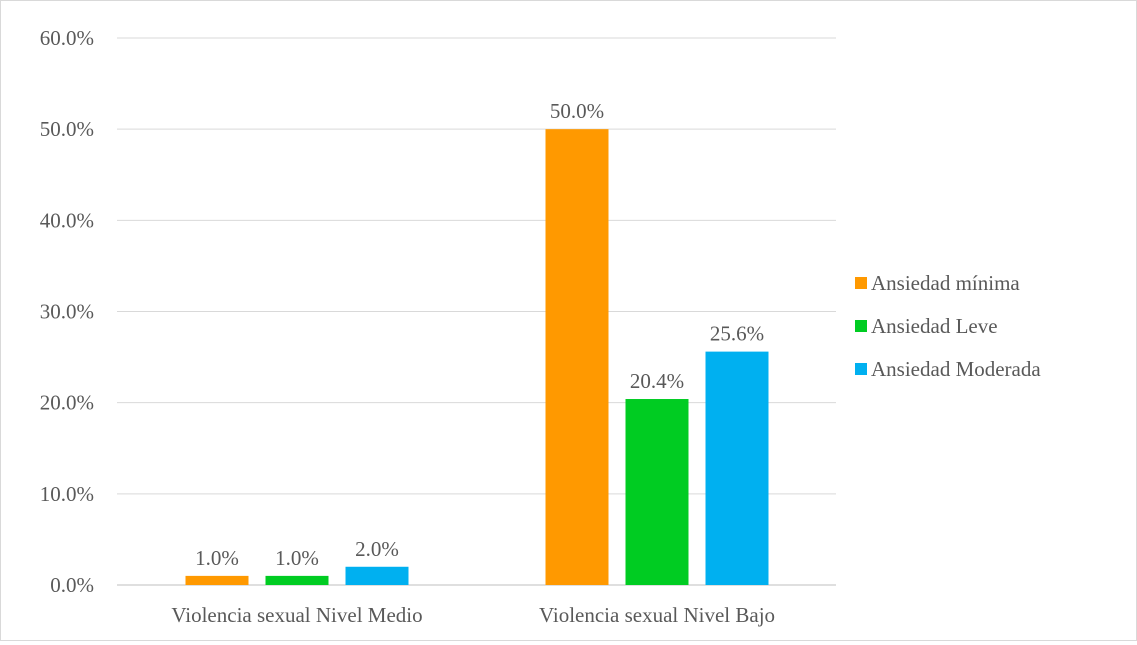 This screenshot has width=1137, height=645. Describe the element at coordinates (737, 334) in the screenshot. I see `data-label: 25.6%` at that location.